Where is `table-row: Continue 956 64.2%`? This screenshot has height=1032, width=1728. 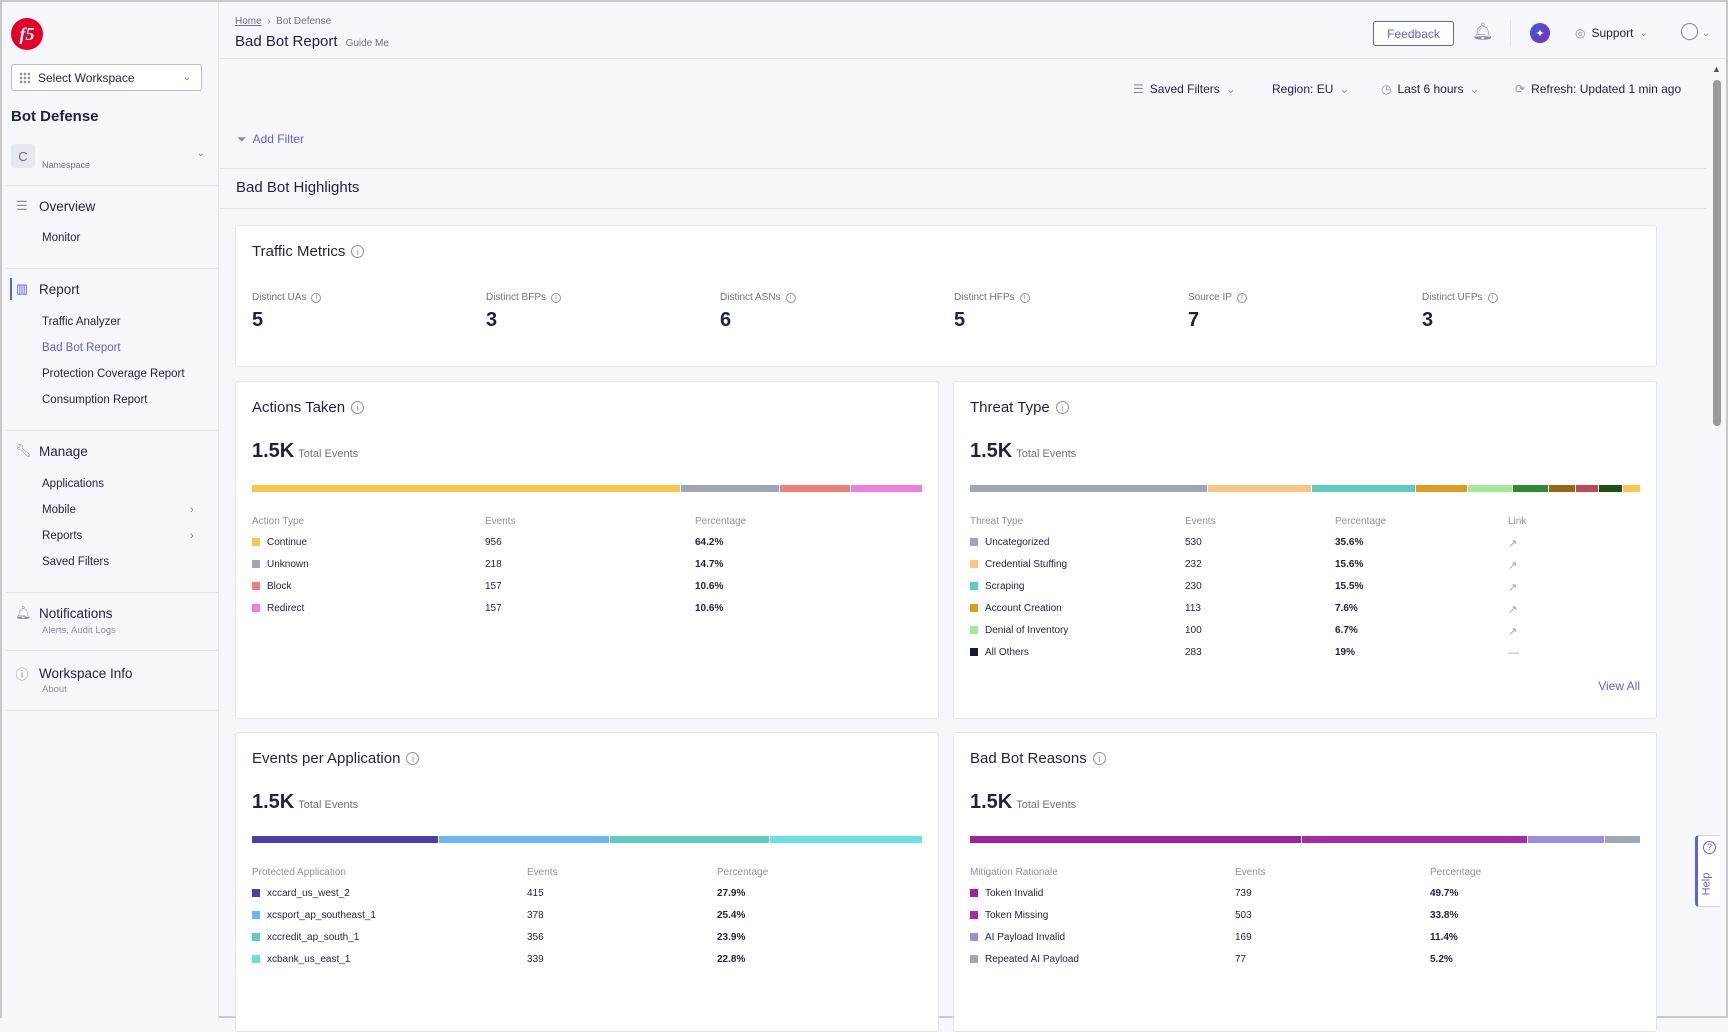
table-row: Continue 956 64.2% is located at coordinates (587, 544).